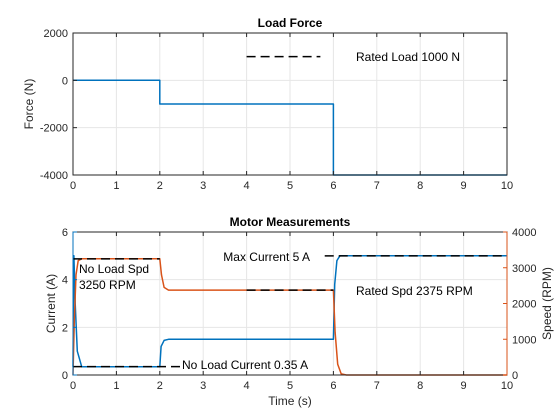 The height and width of the screenshot is (420, 560). What do you see at coordinates (414, 291) in the screenshot?
I see `annotation-label-3: Rated Spd 2375 RPM` at bounding box center [414, 291].